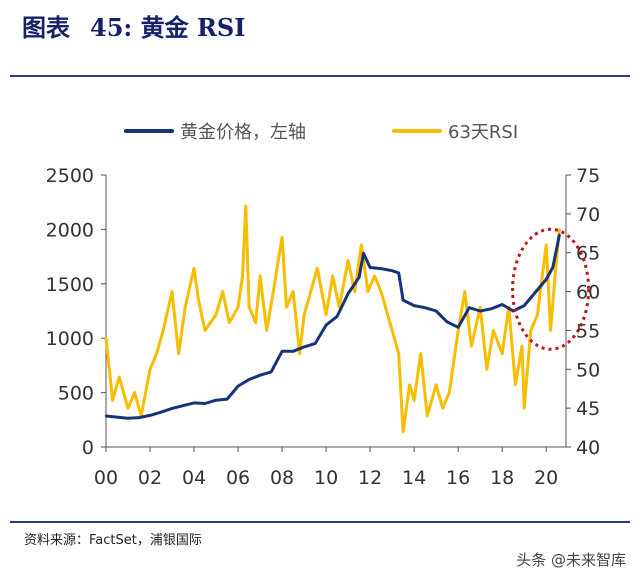 Image resolution: width=640 pixels, height=581 pixels. I want to click on watermark: 头条 @未来智库, so click(571, 560).